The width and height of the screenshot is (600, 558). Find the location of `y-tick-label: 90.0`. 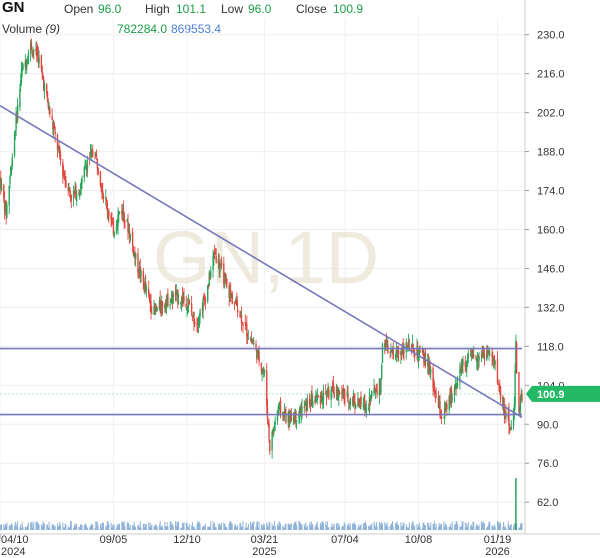

y-tick-label: 90.0 is located at coordinates (547, 425).